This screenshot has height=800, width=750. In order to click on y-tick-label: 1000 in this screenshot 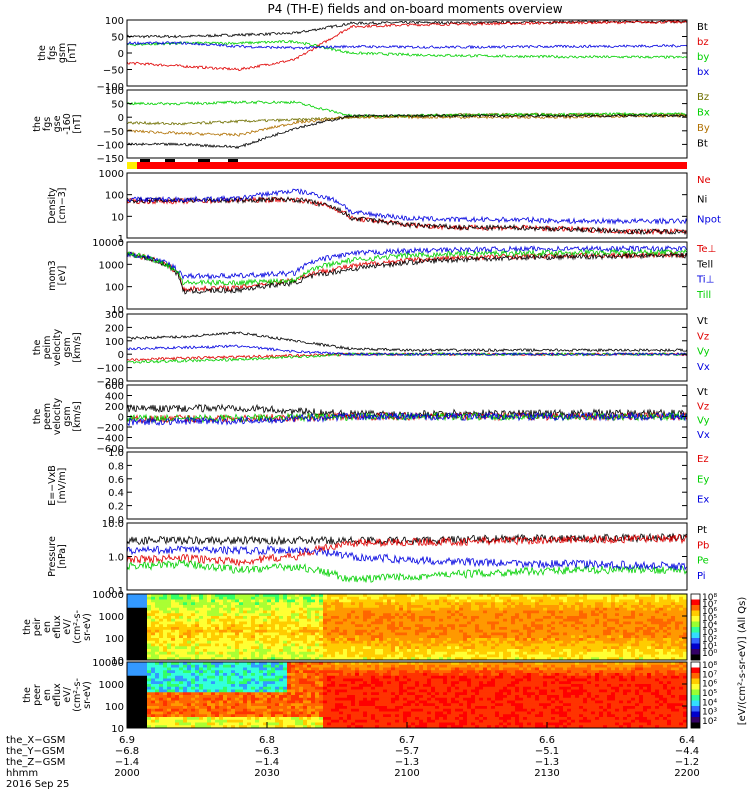, I will do `click(111, 617)`.